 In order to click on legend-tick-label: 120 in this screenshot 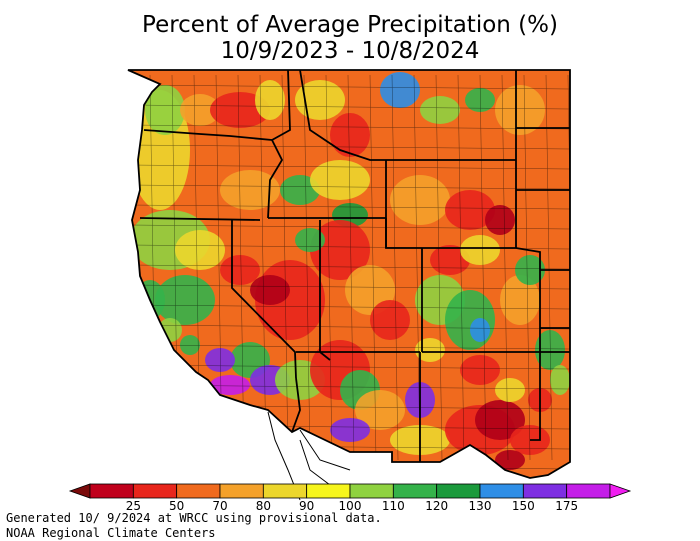, I will do `click(436, 506)`.